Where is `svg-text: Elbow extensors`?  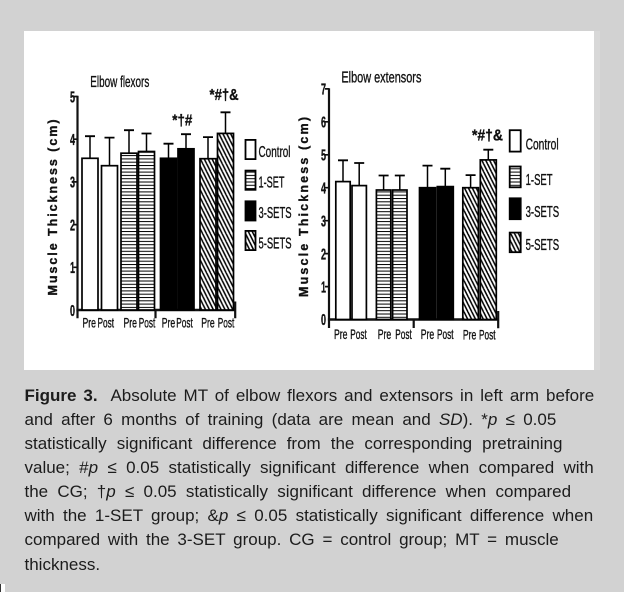
svg-text: Elbow extensors is located at coordinates (381, 78).